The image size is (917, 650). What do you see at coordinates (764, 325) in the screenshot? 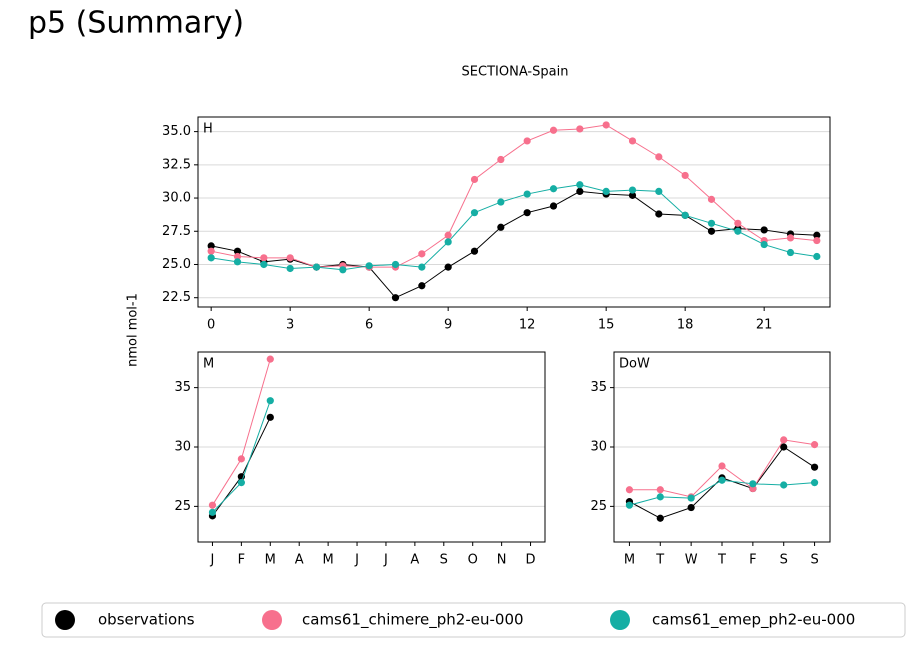
I see `x-tick-label: 21` at bounding box center [764, 325].